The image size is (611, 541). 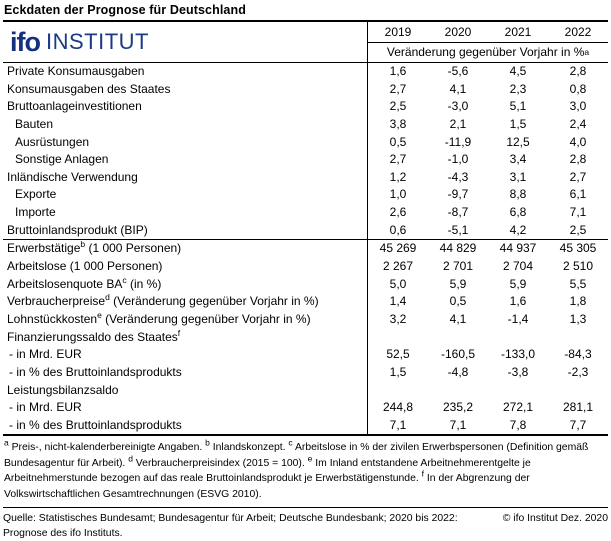 I want to click on value-cell: 1,2, so click(x=398, y=176).